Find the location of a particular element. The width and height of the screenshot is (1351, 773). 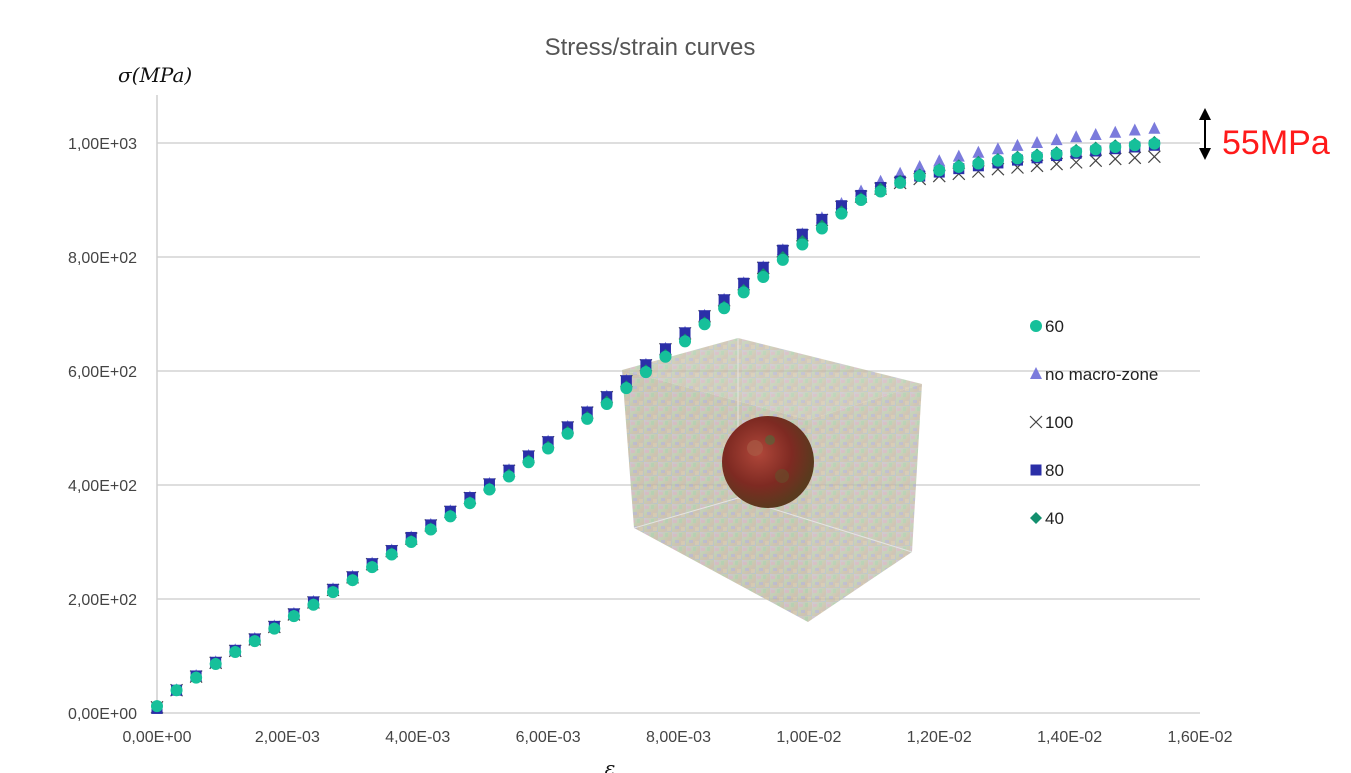

macro-zone-sphere is located at coordinates (768, 462).